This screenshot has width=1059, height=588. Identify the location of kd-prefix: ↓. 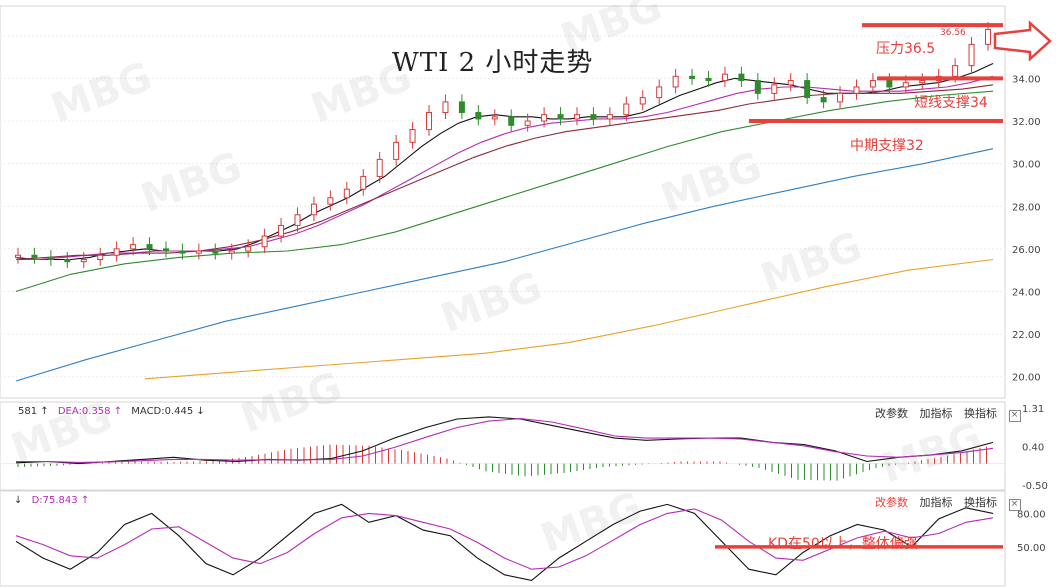
(18, 500).